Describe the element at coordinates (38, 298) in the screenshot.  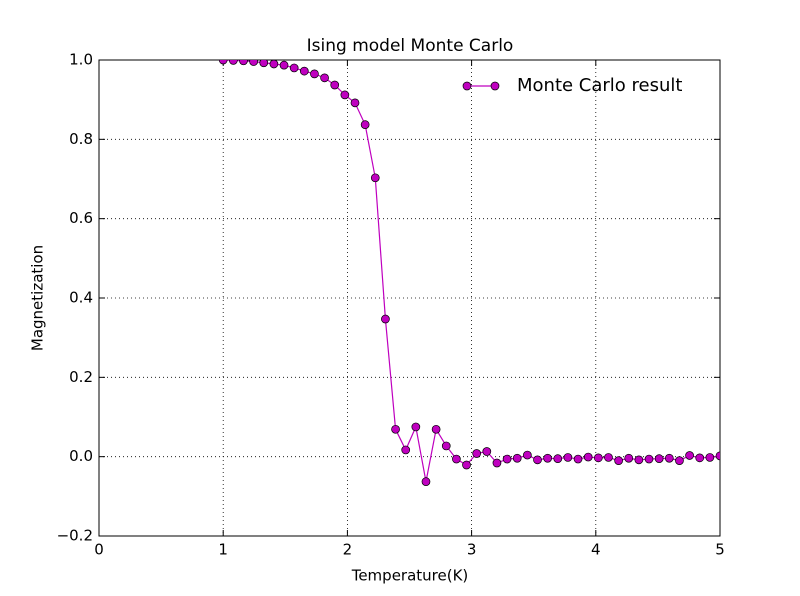
I see `y-axis-label: Magnetization` at that location.